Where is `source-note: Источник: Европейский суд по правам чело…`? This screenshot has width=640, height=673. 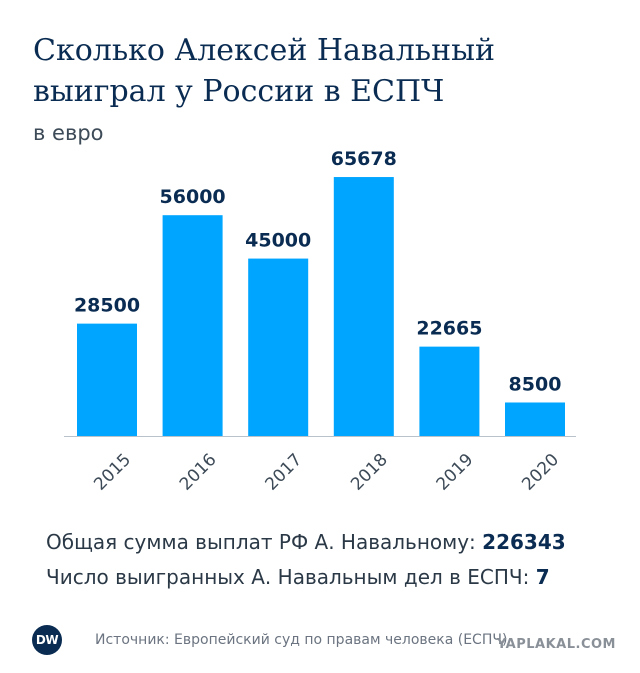 source-note: Источник: Европейский суд по правам чело… is located at coordinates (301, 640).